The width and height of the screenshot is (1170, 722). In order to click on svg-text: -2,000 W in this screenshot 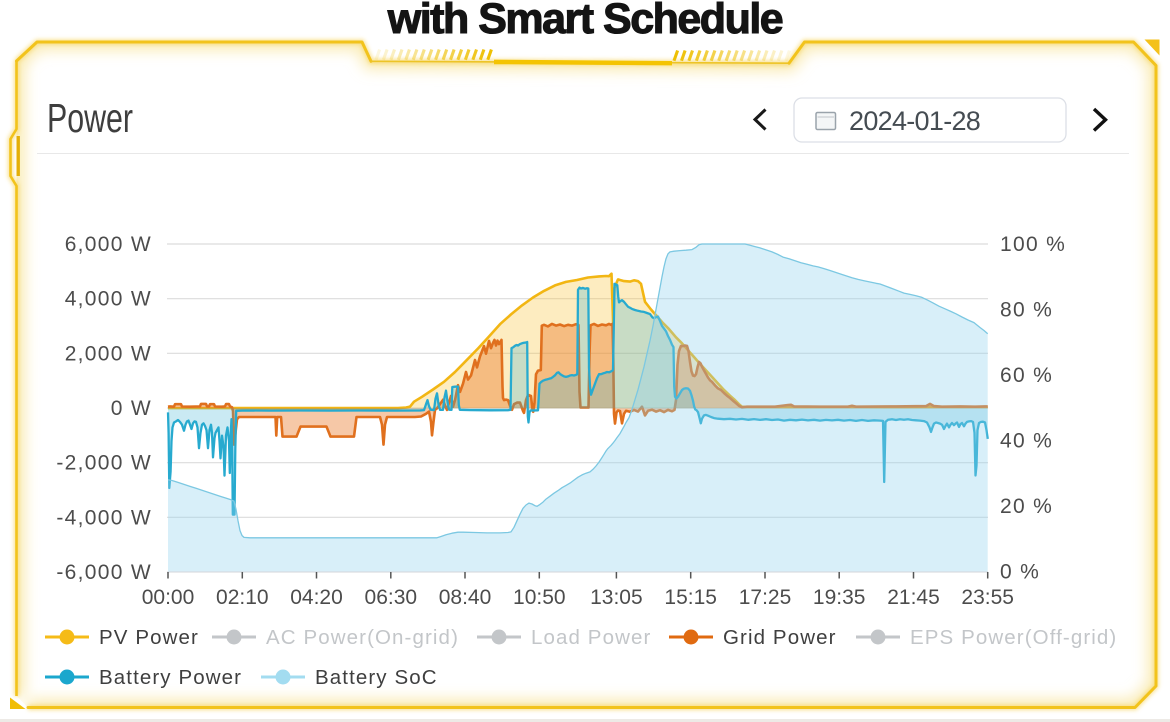, I will do `click(104, 463)`.